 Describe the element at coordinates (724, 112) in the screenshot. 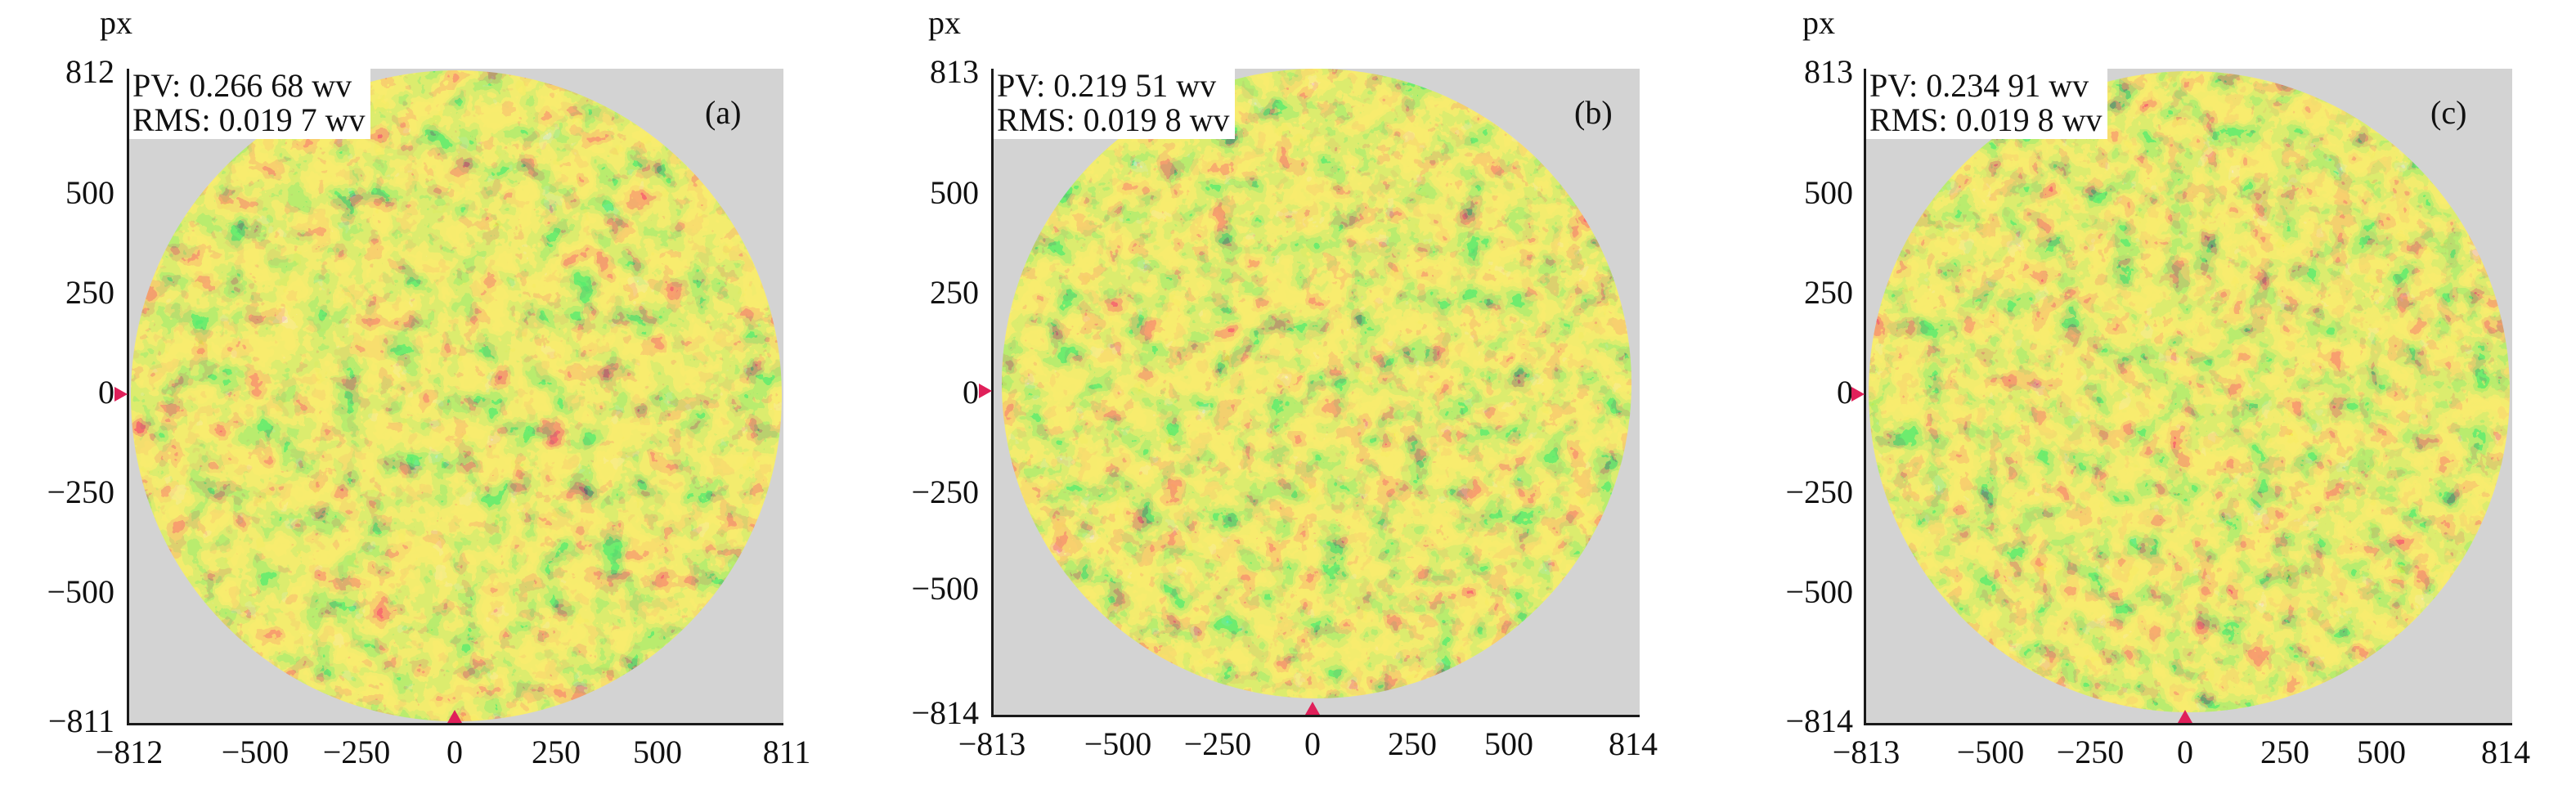

I see `panel-tag: (a)` at that location.